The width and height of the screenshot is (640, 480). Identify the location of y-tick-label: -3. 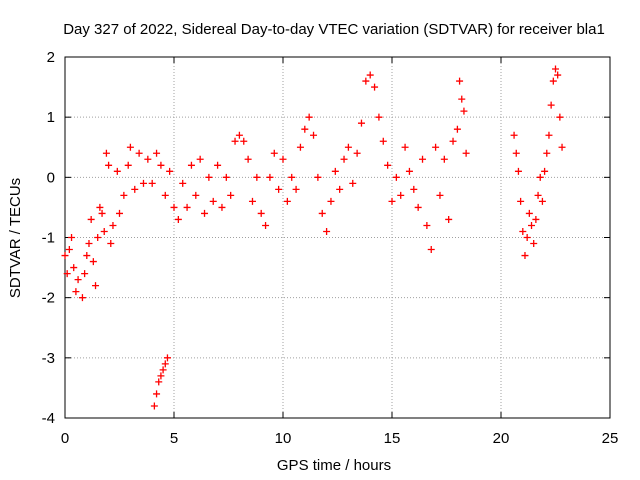
(48, 358).